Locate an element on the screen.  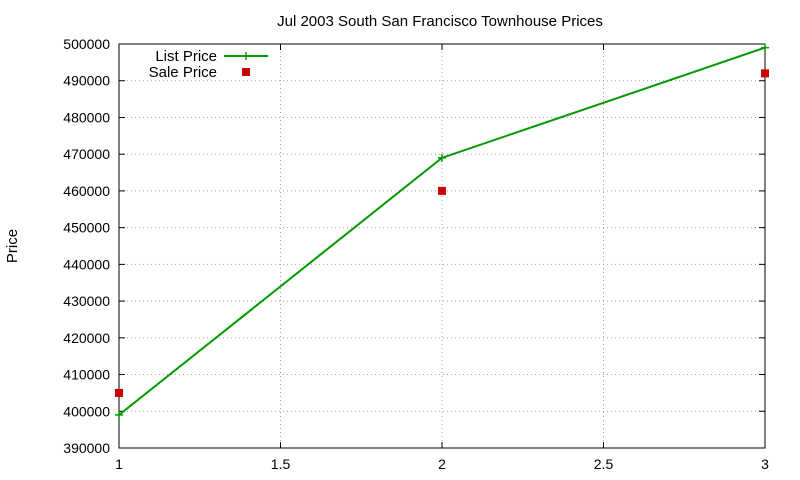
y-tick-label: 430000 is located at coordinates (86, 301).